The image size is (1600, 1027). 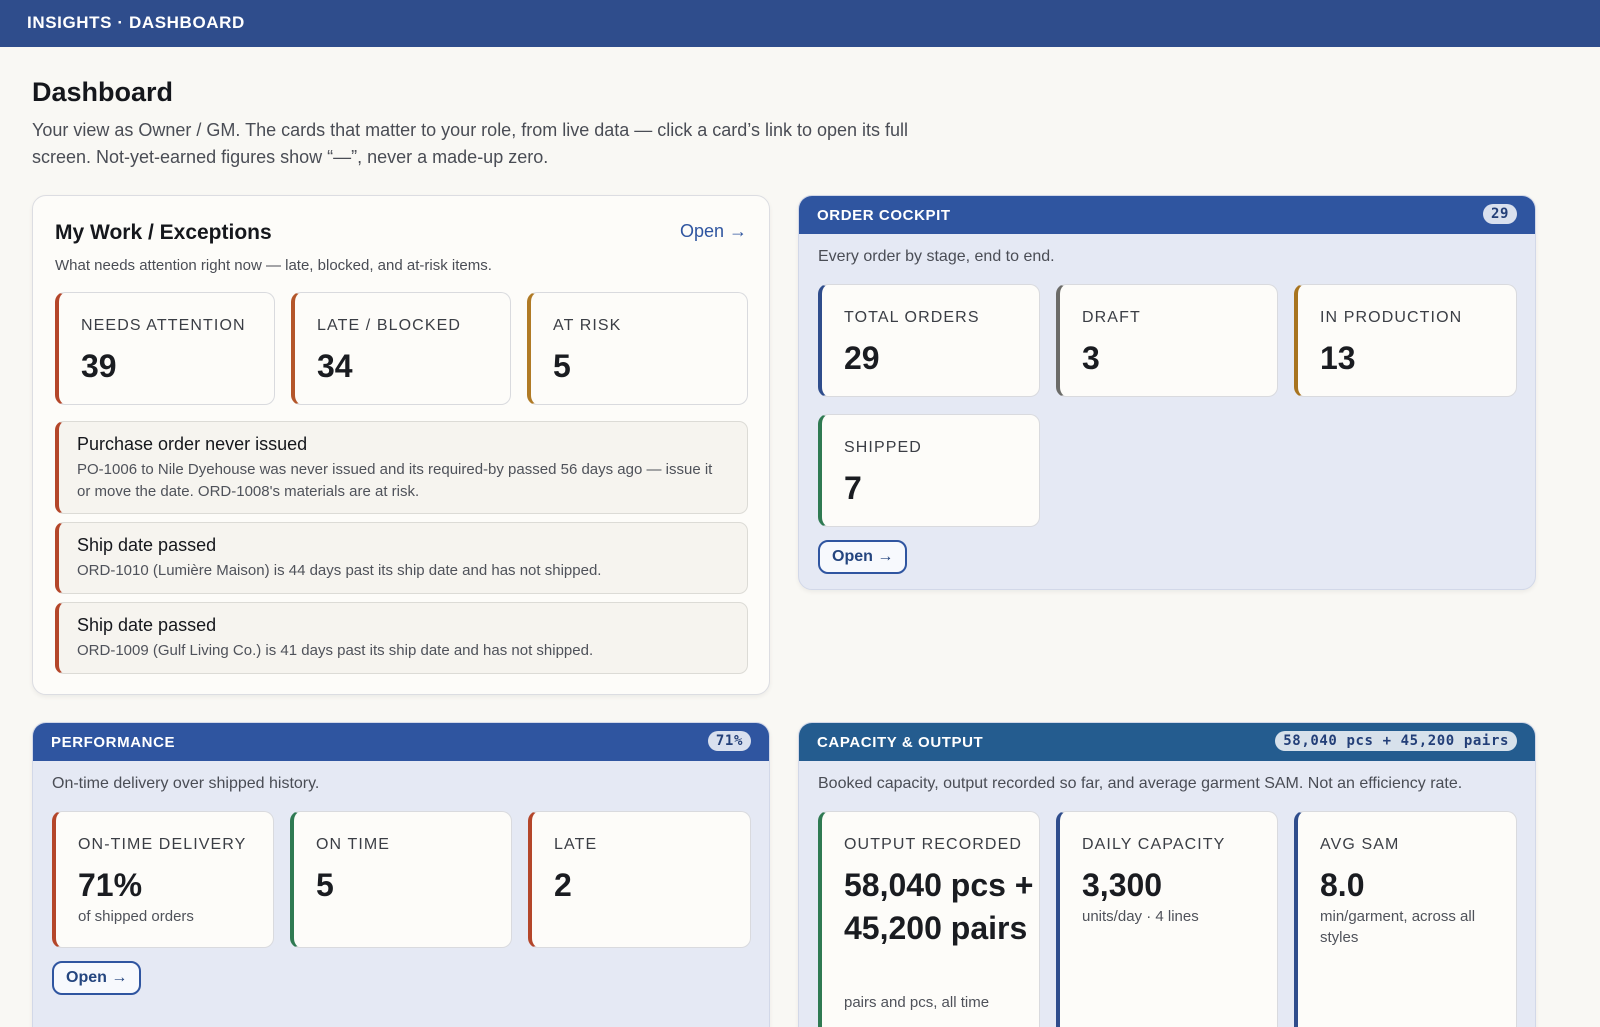 What do you see at coordinates (1140, 916) in the screenshot?
I see `stat-note: units/day · 4 lines` at bounding box center [1140, 916].